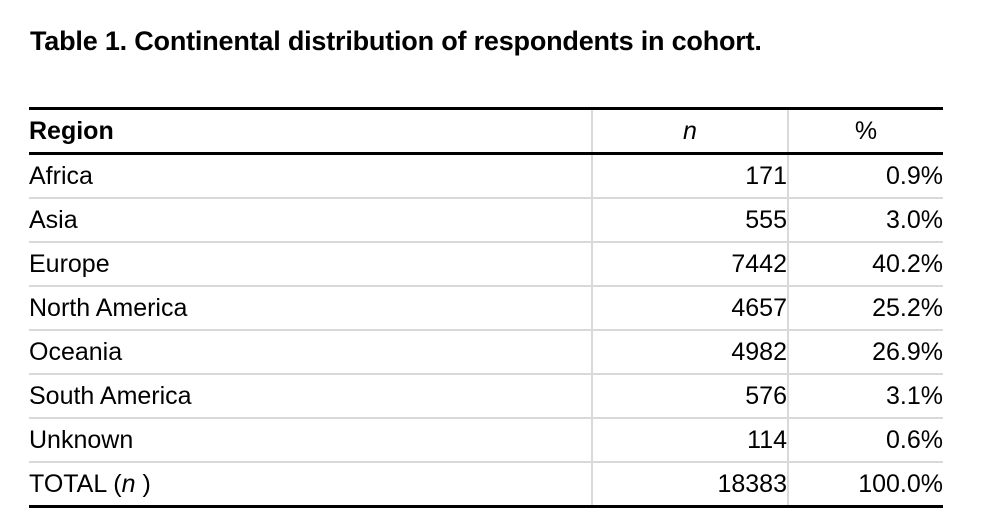 The width and height of the screenshot is (987, 521). Describe the element at coordinates (865, 264) in the screenshot. I see `percent-cell: 40.2%` at that location.